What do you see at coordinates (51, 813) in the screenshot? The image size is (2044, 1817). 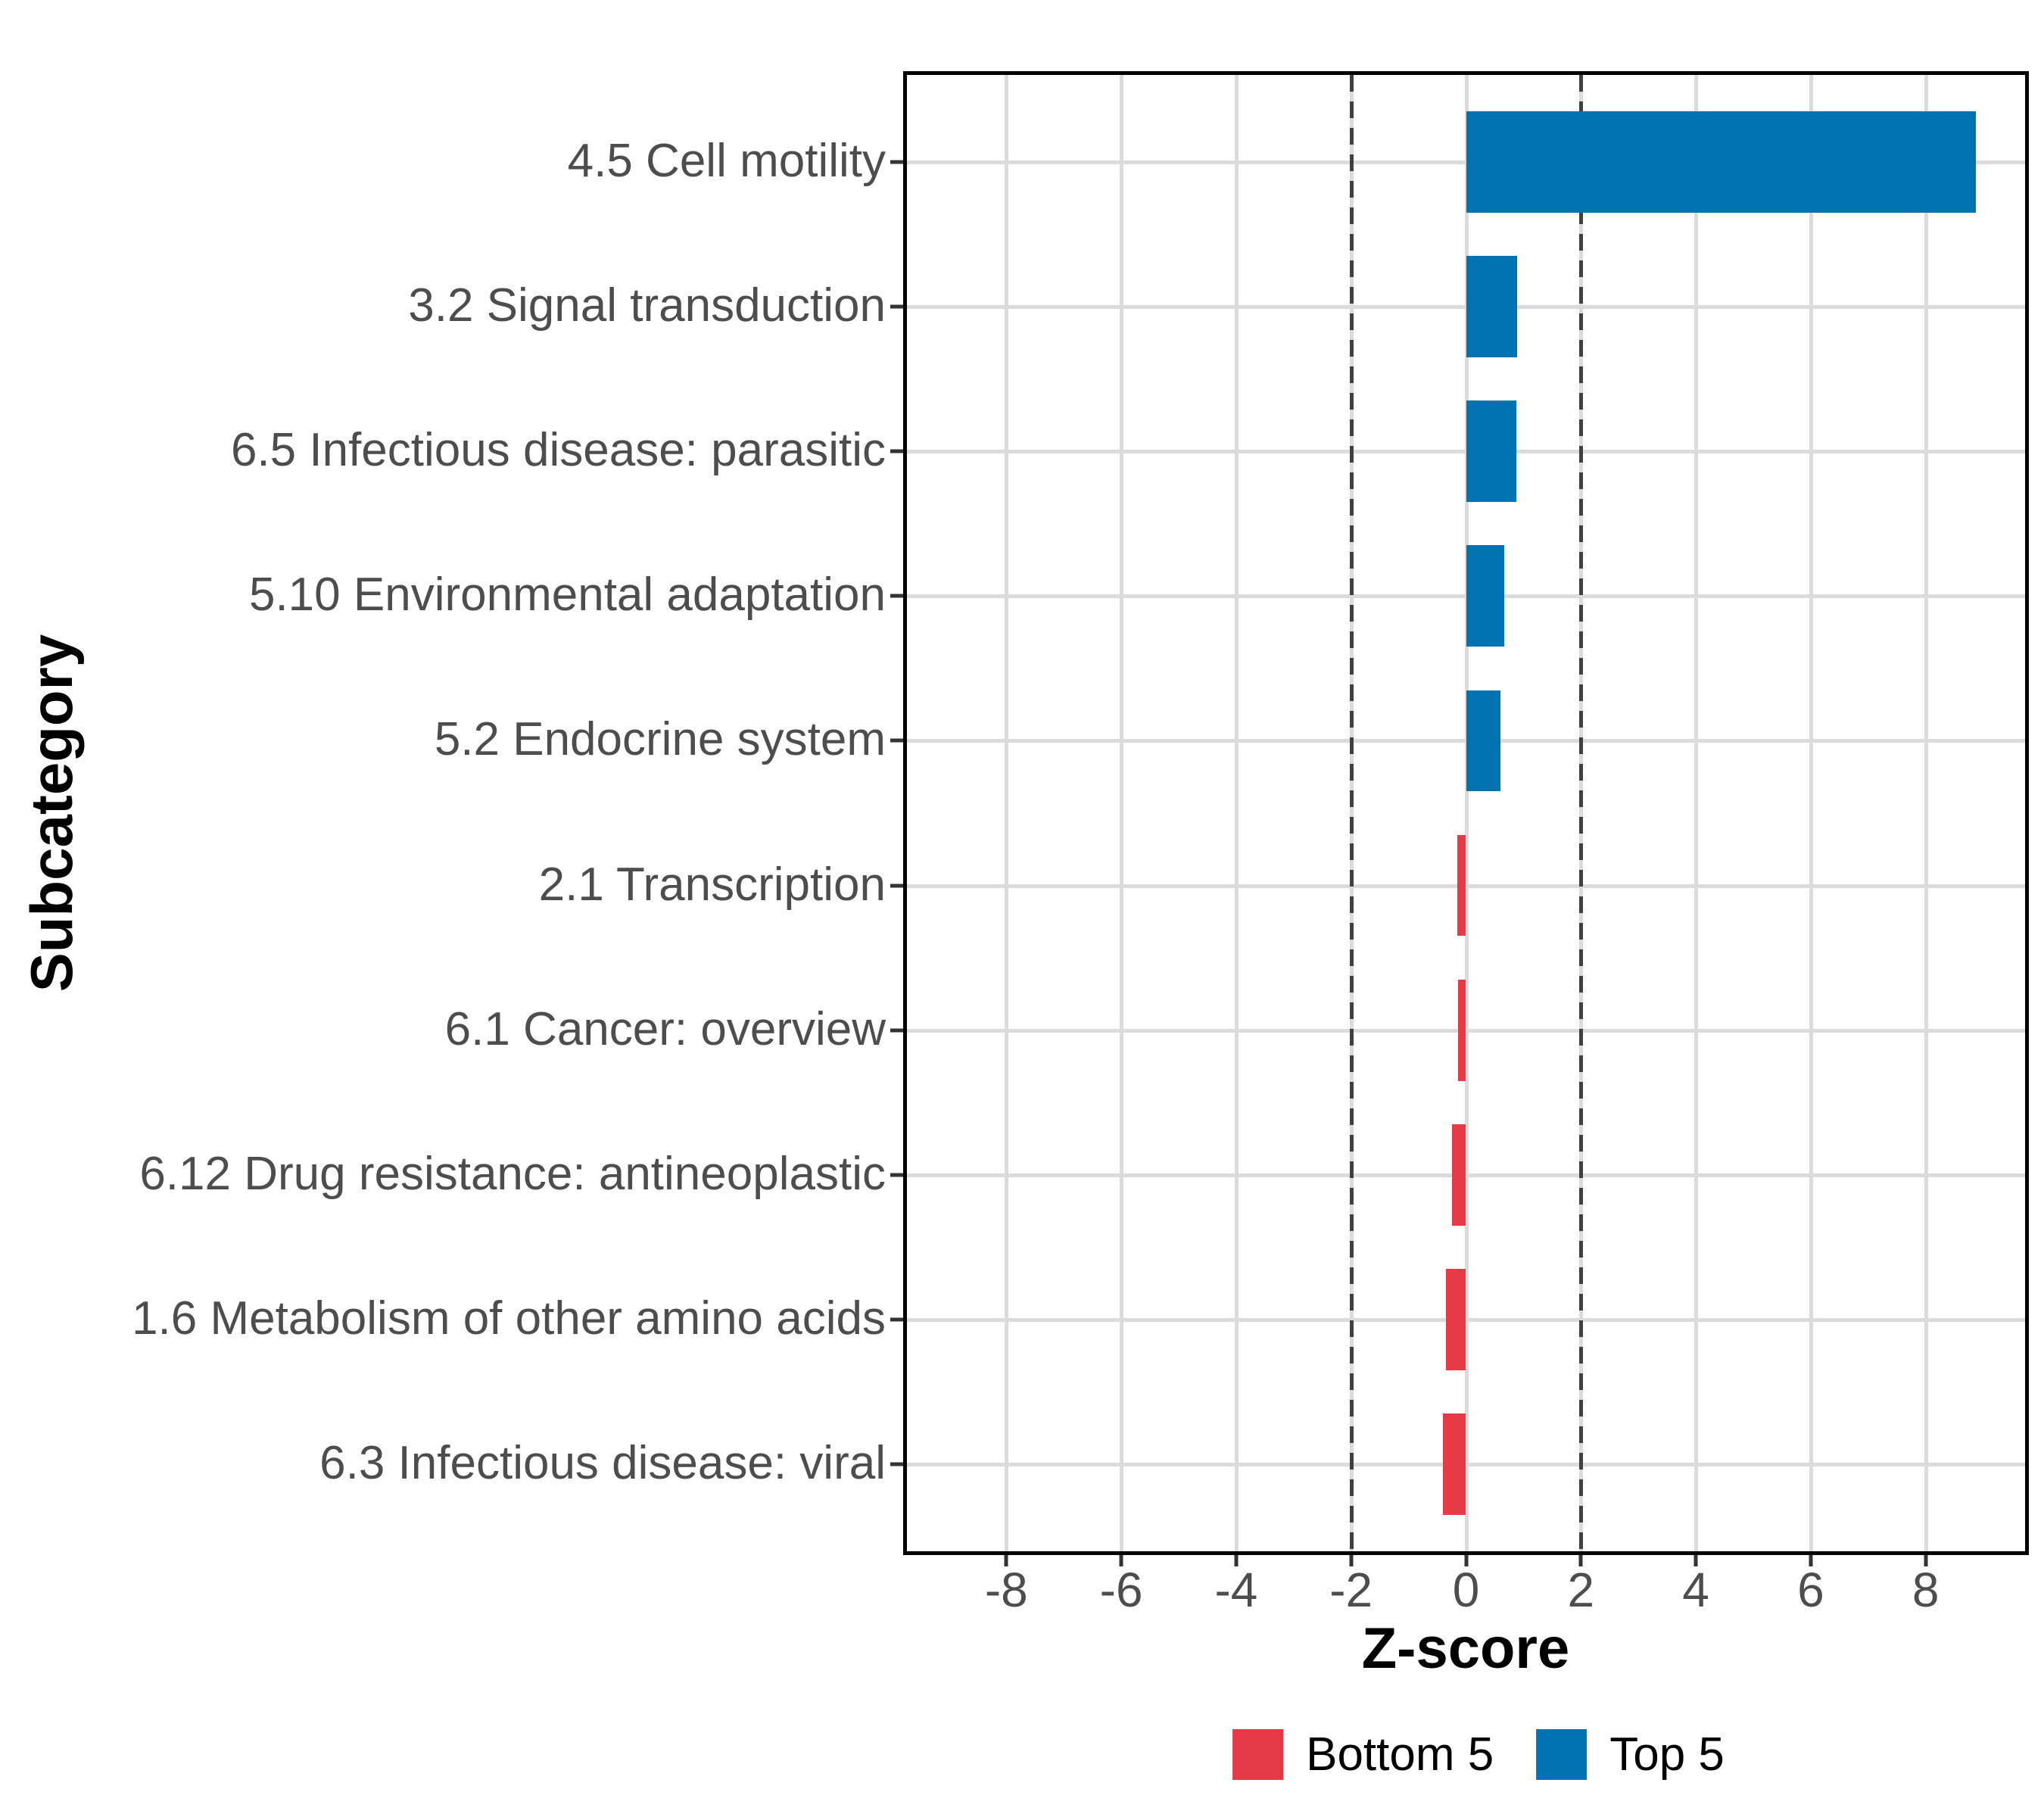 I see `y-axis-title: Subcategory` at bounding box center [51, 813].